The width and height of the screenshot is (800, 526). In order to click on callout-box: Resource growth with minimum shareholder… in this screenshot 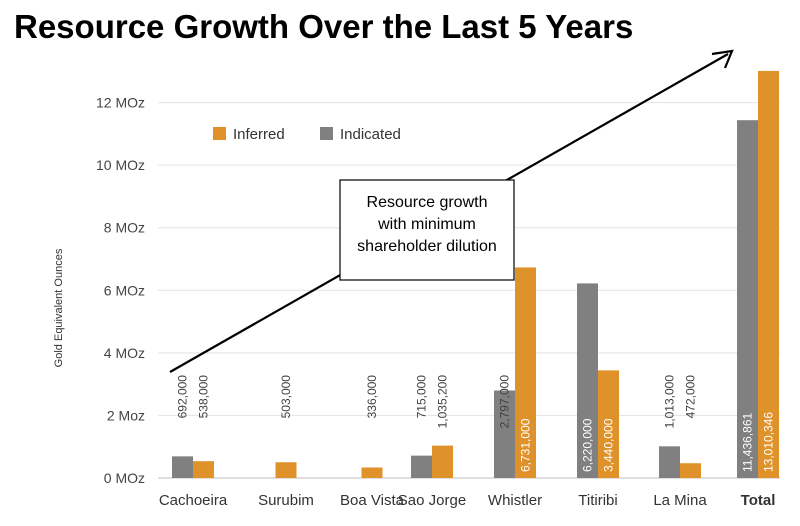, I will do `click(427, 230)`.